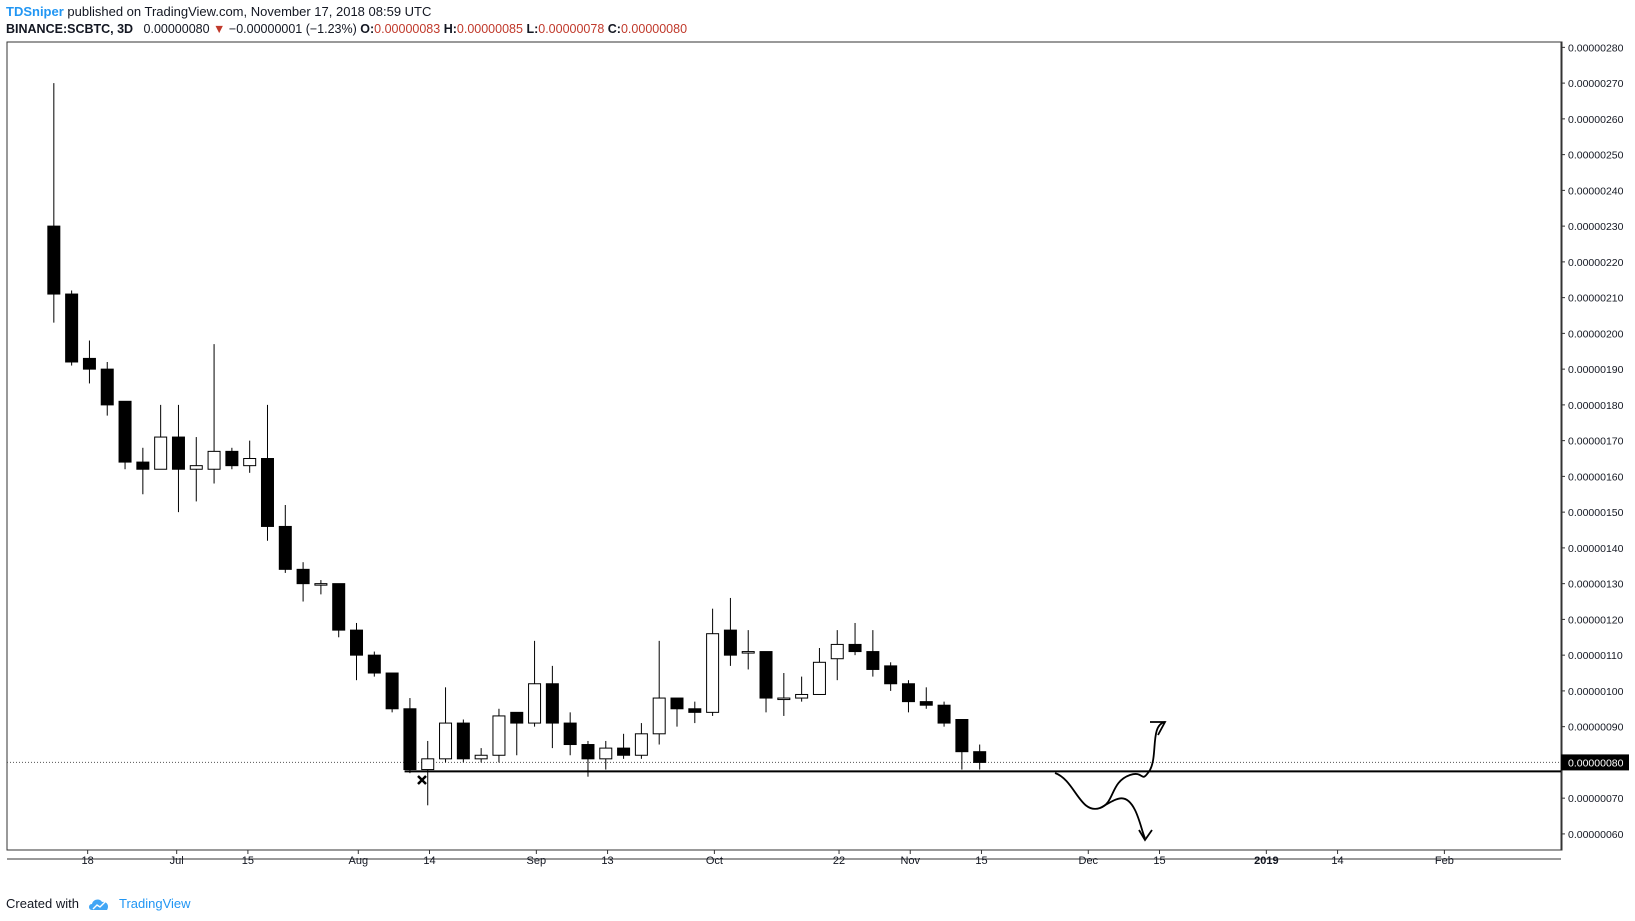 The width and height of the screenshot is (1635, 921). I want to click on y-tick-label: 0.00000120, so click(1596, 620).